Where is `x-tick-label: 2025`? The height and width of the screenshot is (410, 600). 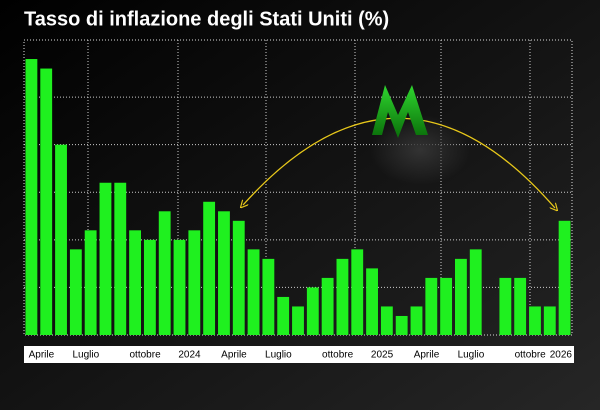 x-tick-label: 2025 is located at coordinates (382, 355).